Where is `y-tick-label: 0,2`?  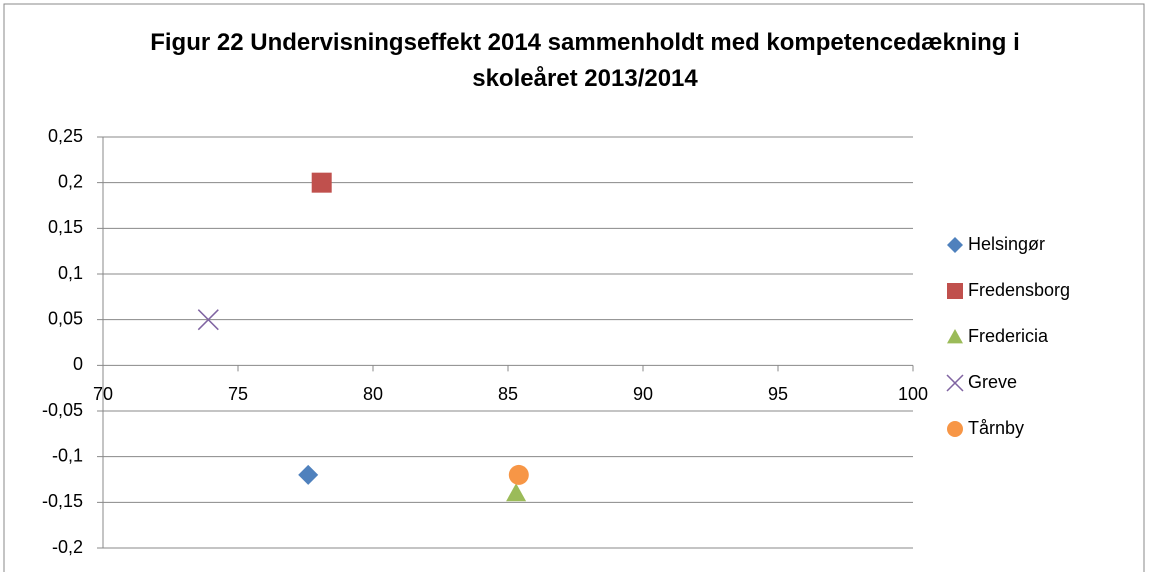 y-tick-label: 0,2 is located at coordinates (70, 181).